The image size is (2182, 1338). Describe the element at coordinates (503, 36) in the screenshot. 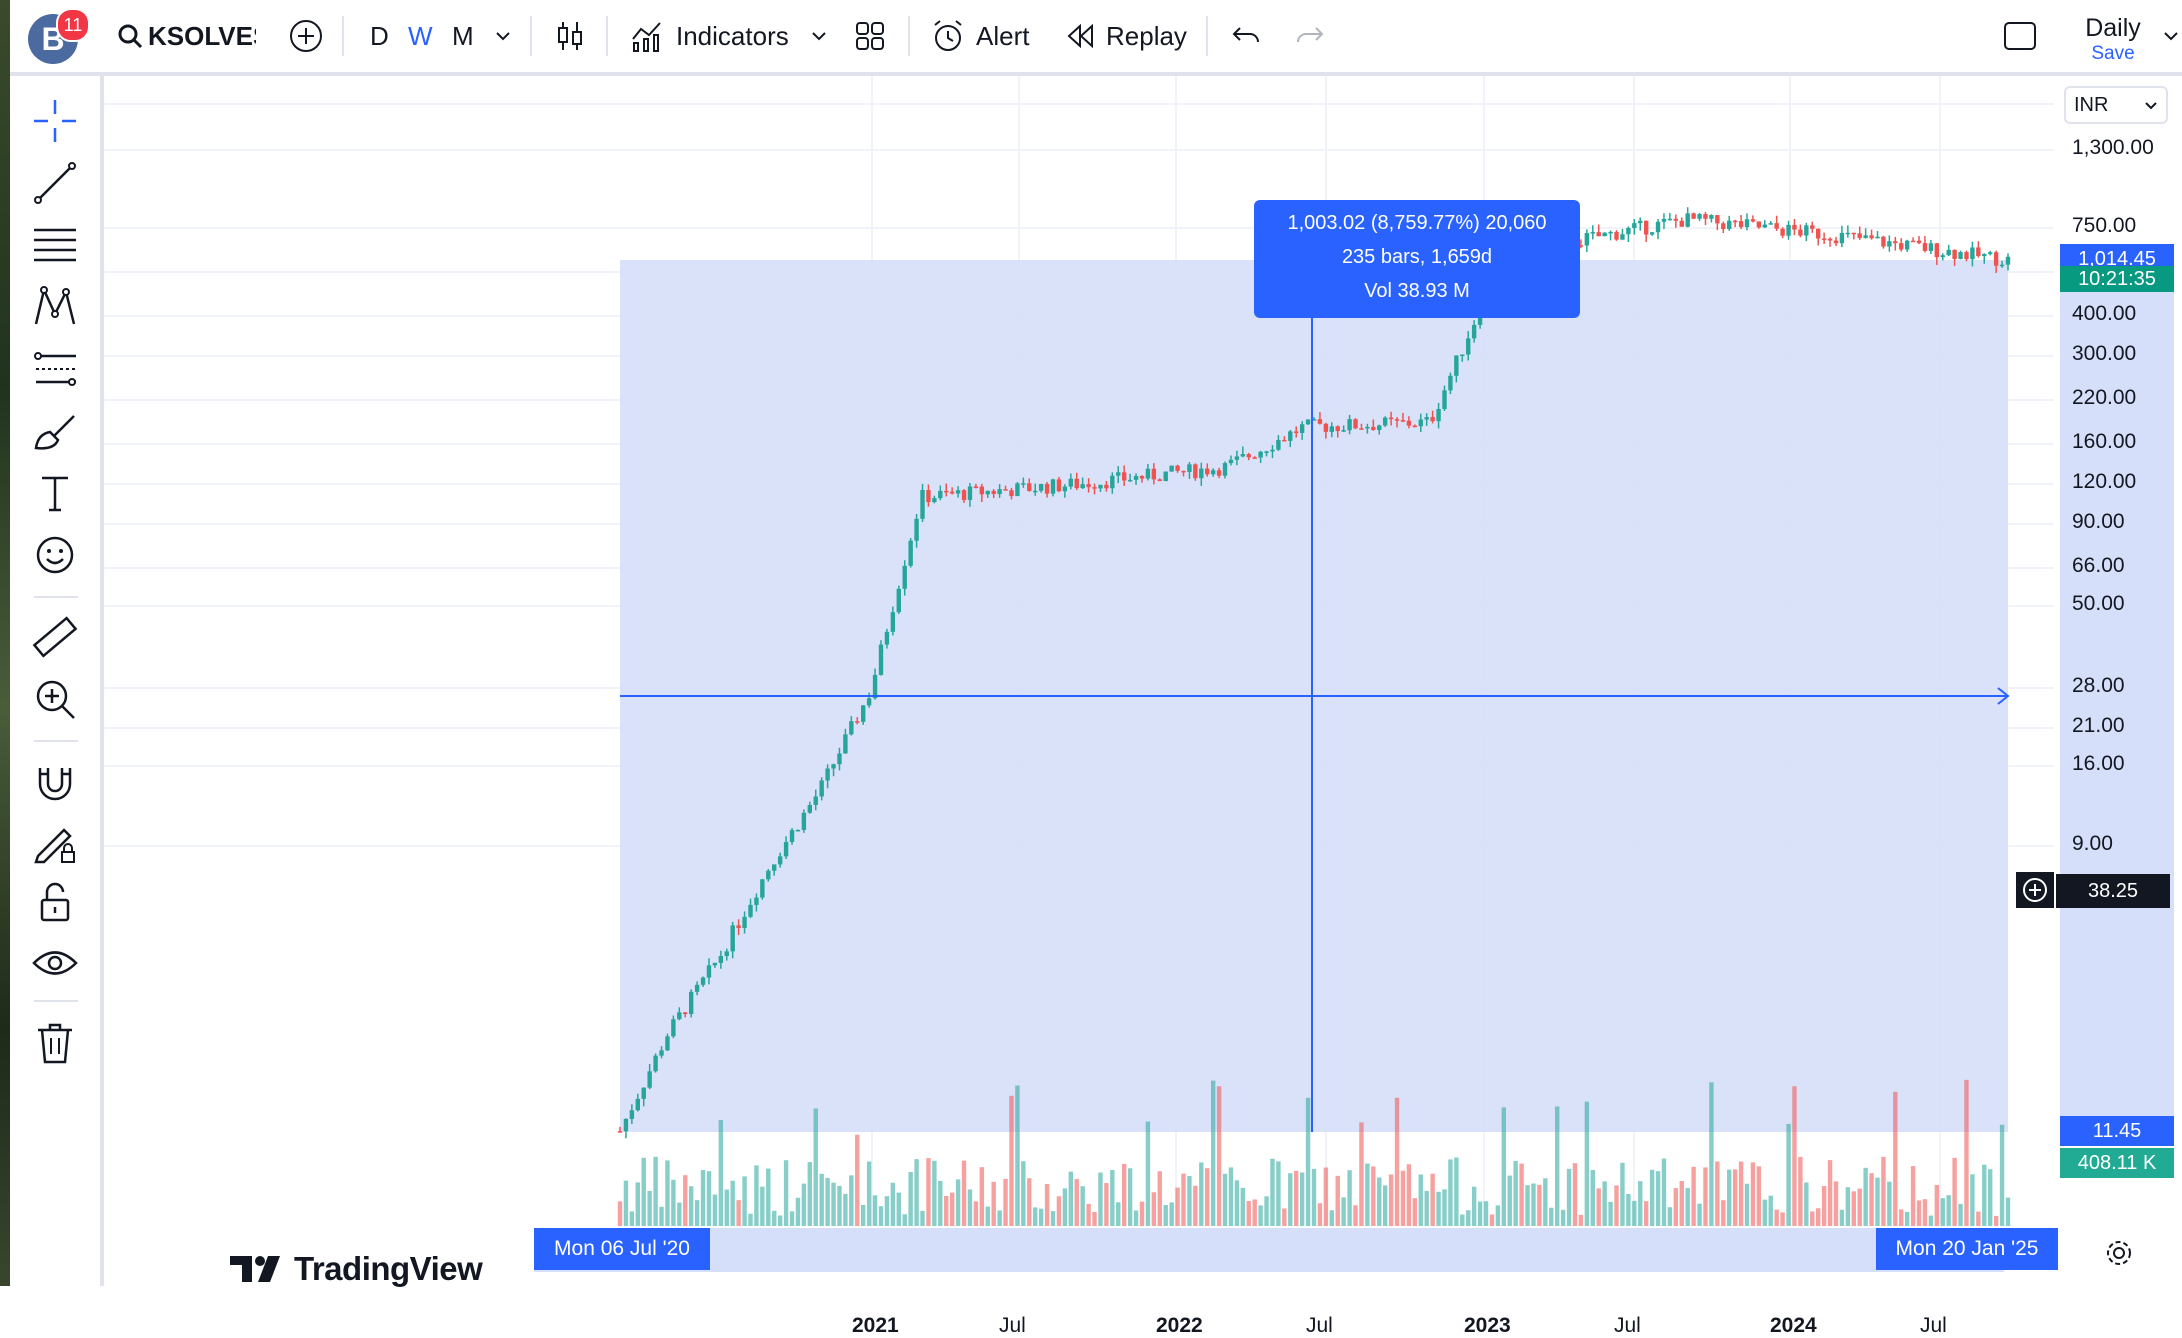

I see `interval-dropdown` at that location.